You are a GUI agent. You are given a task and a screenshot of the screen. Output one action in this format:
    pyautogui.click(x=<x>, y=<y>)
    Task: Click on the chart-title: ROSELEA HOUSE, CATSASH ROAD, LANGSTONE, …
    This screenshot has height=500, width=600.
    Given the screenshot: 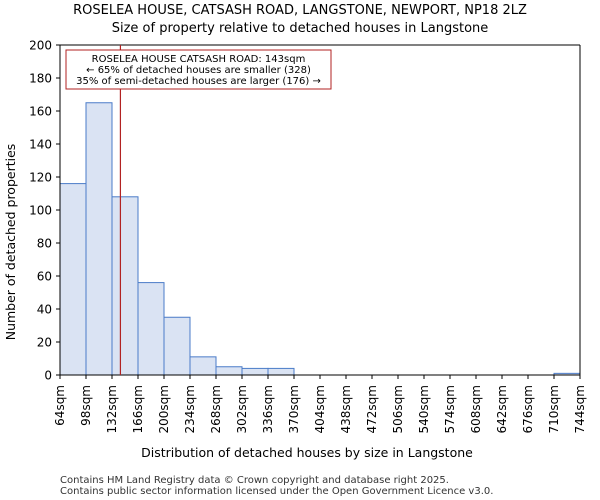 What is the action you would take?
    pyautogui.click(x=300, y=10)
    